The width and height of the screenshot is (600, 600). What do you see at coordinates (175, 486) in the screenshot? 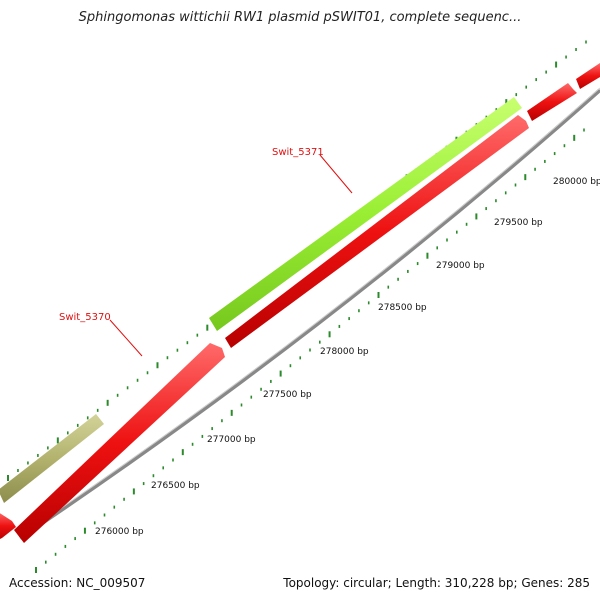
I see `bp-label-276500: 276500 bp` at bounding box center [175, 486].